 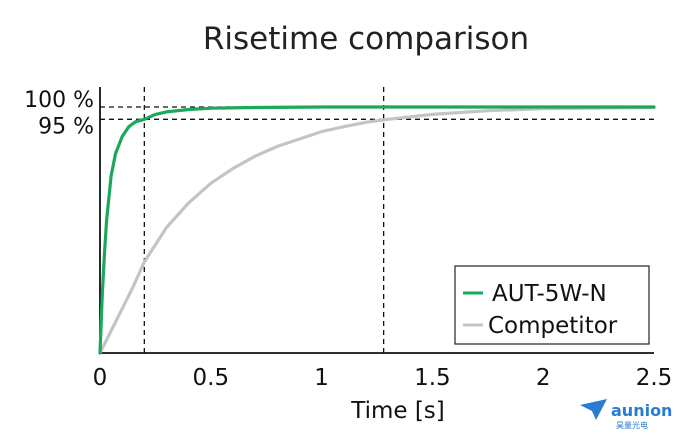 I want to click on x-tick-label-2: 2, so click(x=543, y=378).